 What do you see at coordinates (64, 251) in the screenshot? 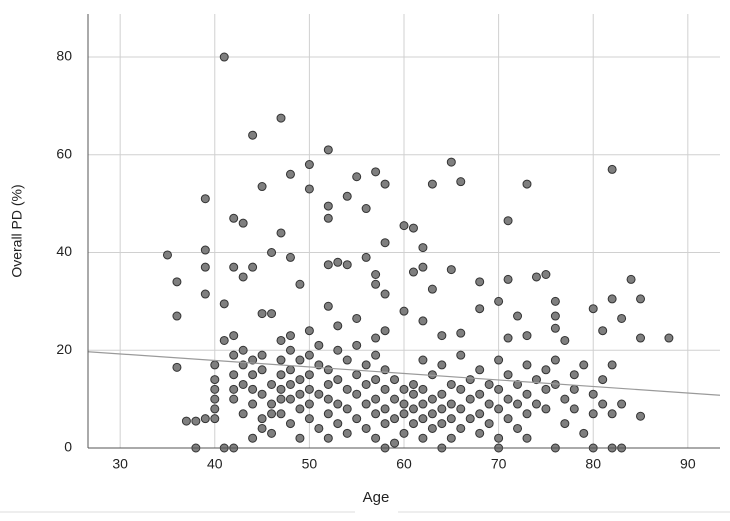
I see `y-tick-label: 40` at bounding box center [64, 251].